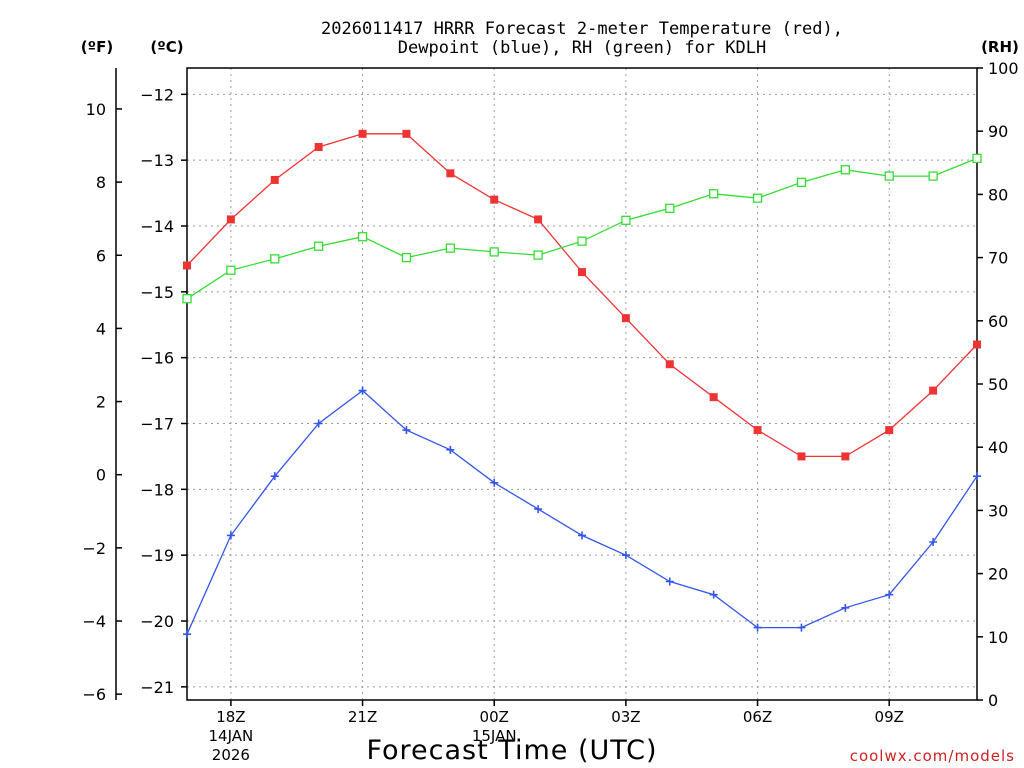  I want to click on celsius-tick-label: −20, so click(157, 621).